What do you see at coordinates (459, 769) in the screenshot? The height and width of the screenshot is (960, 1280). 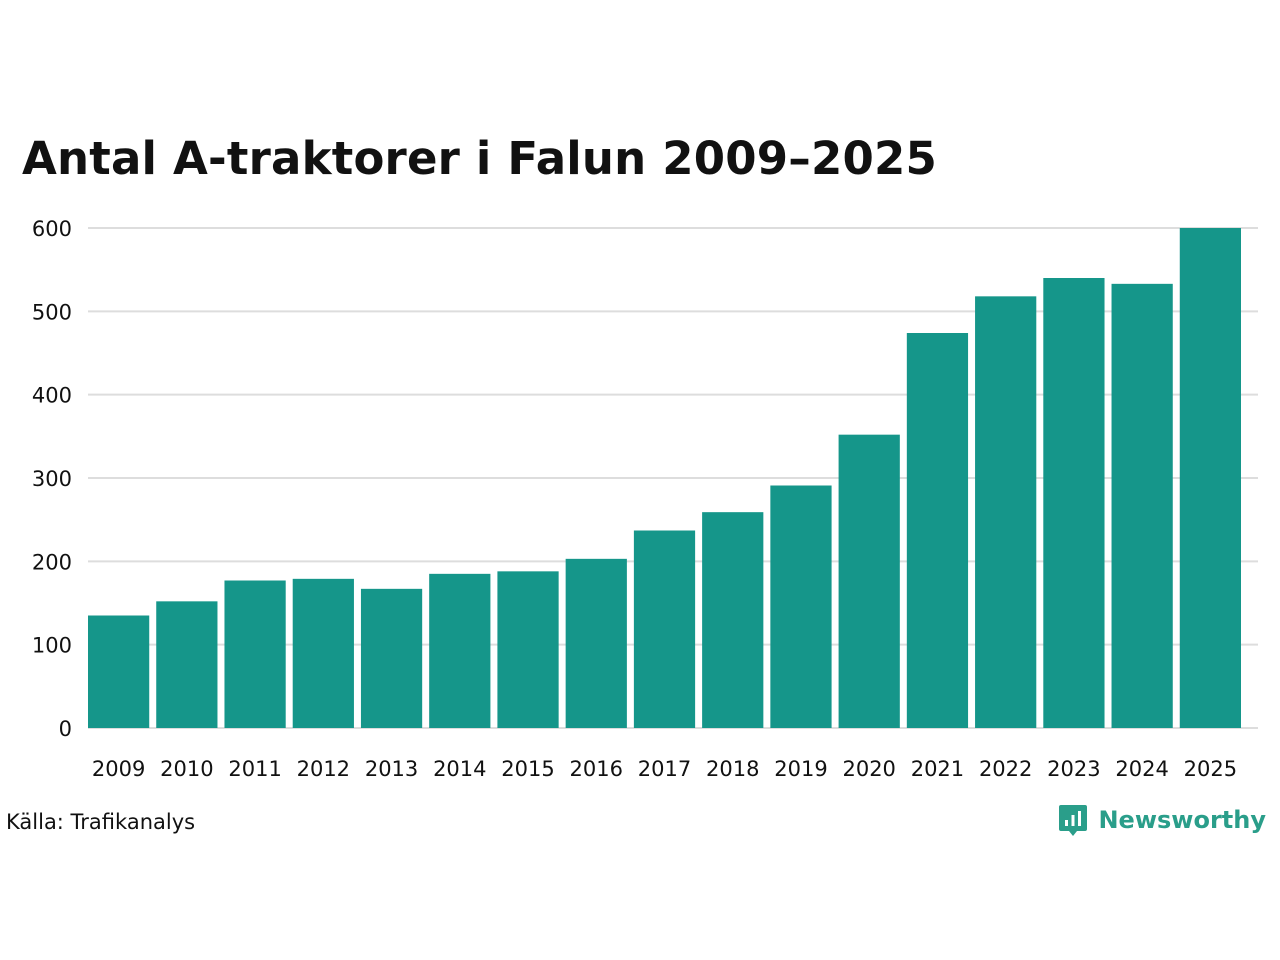 I see `x-tick-label: 2014` at bounding box center [459, 769].